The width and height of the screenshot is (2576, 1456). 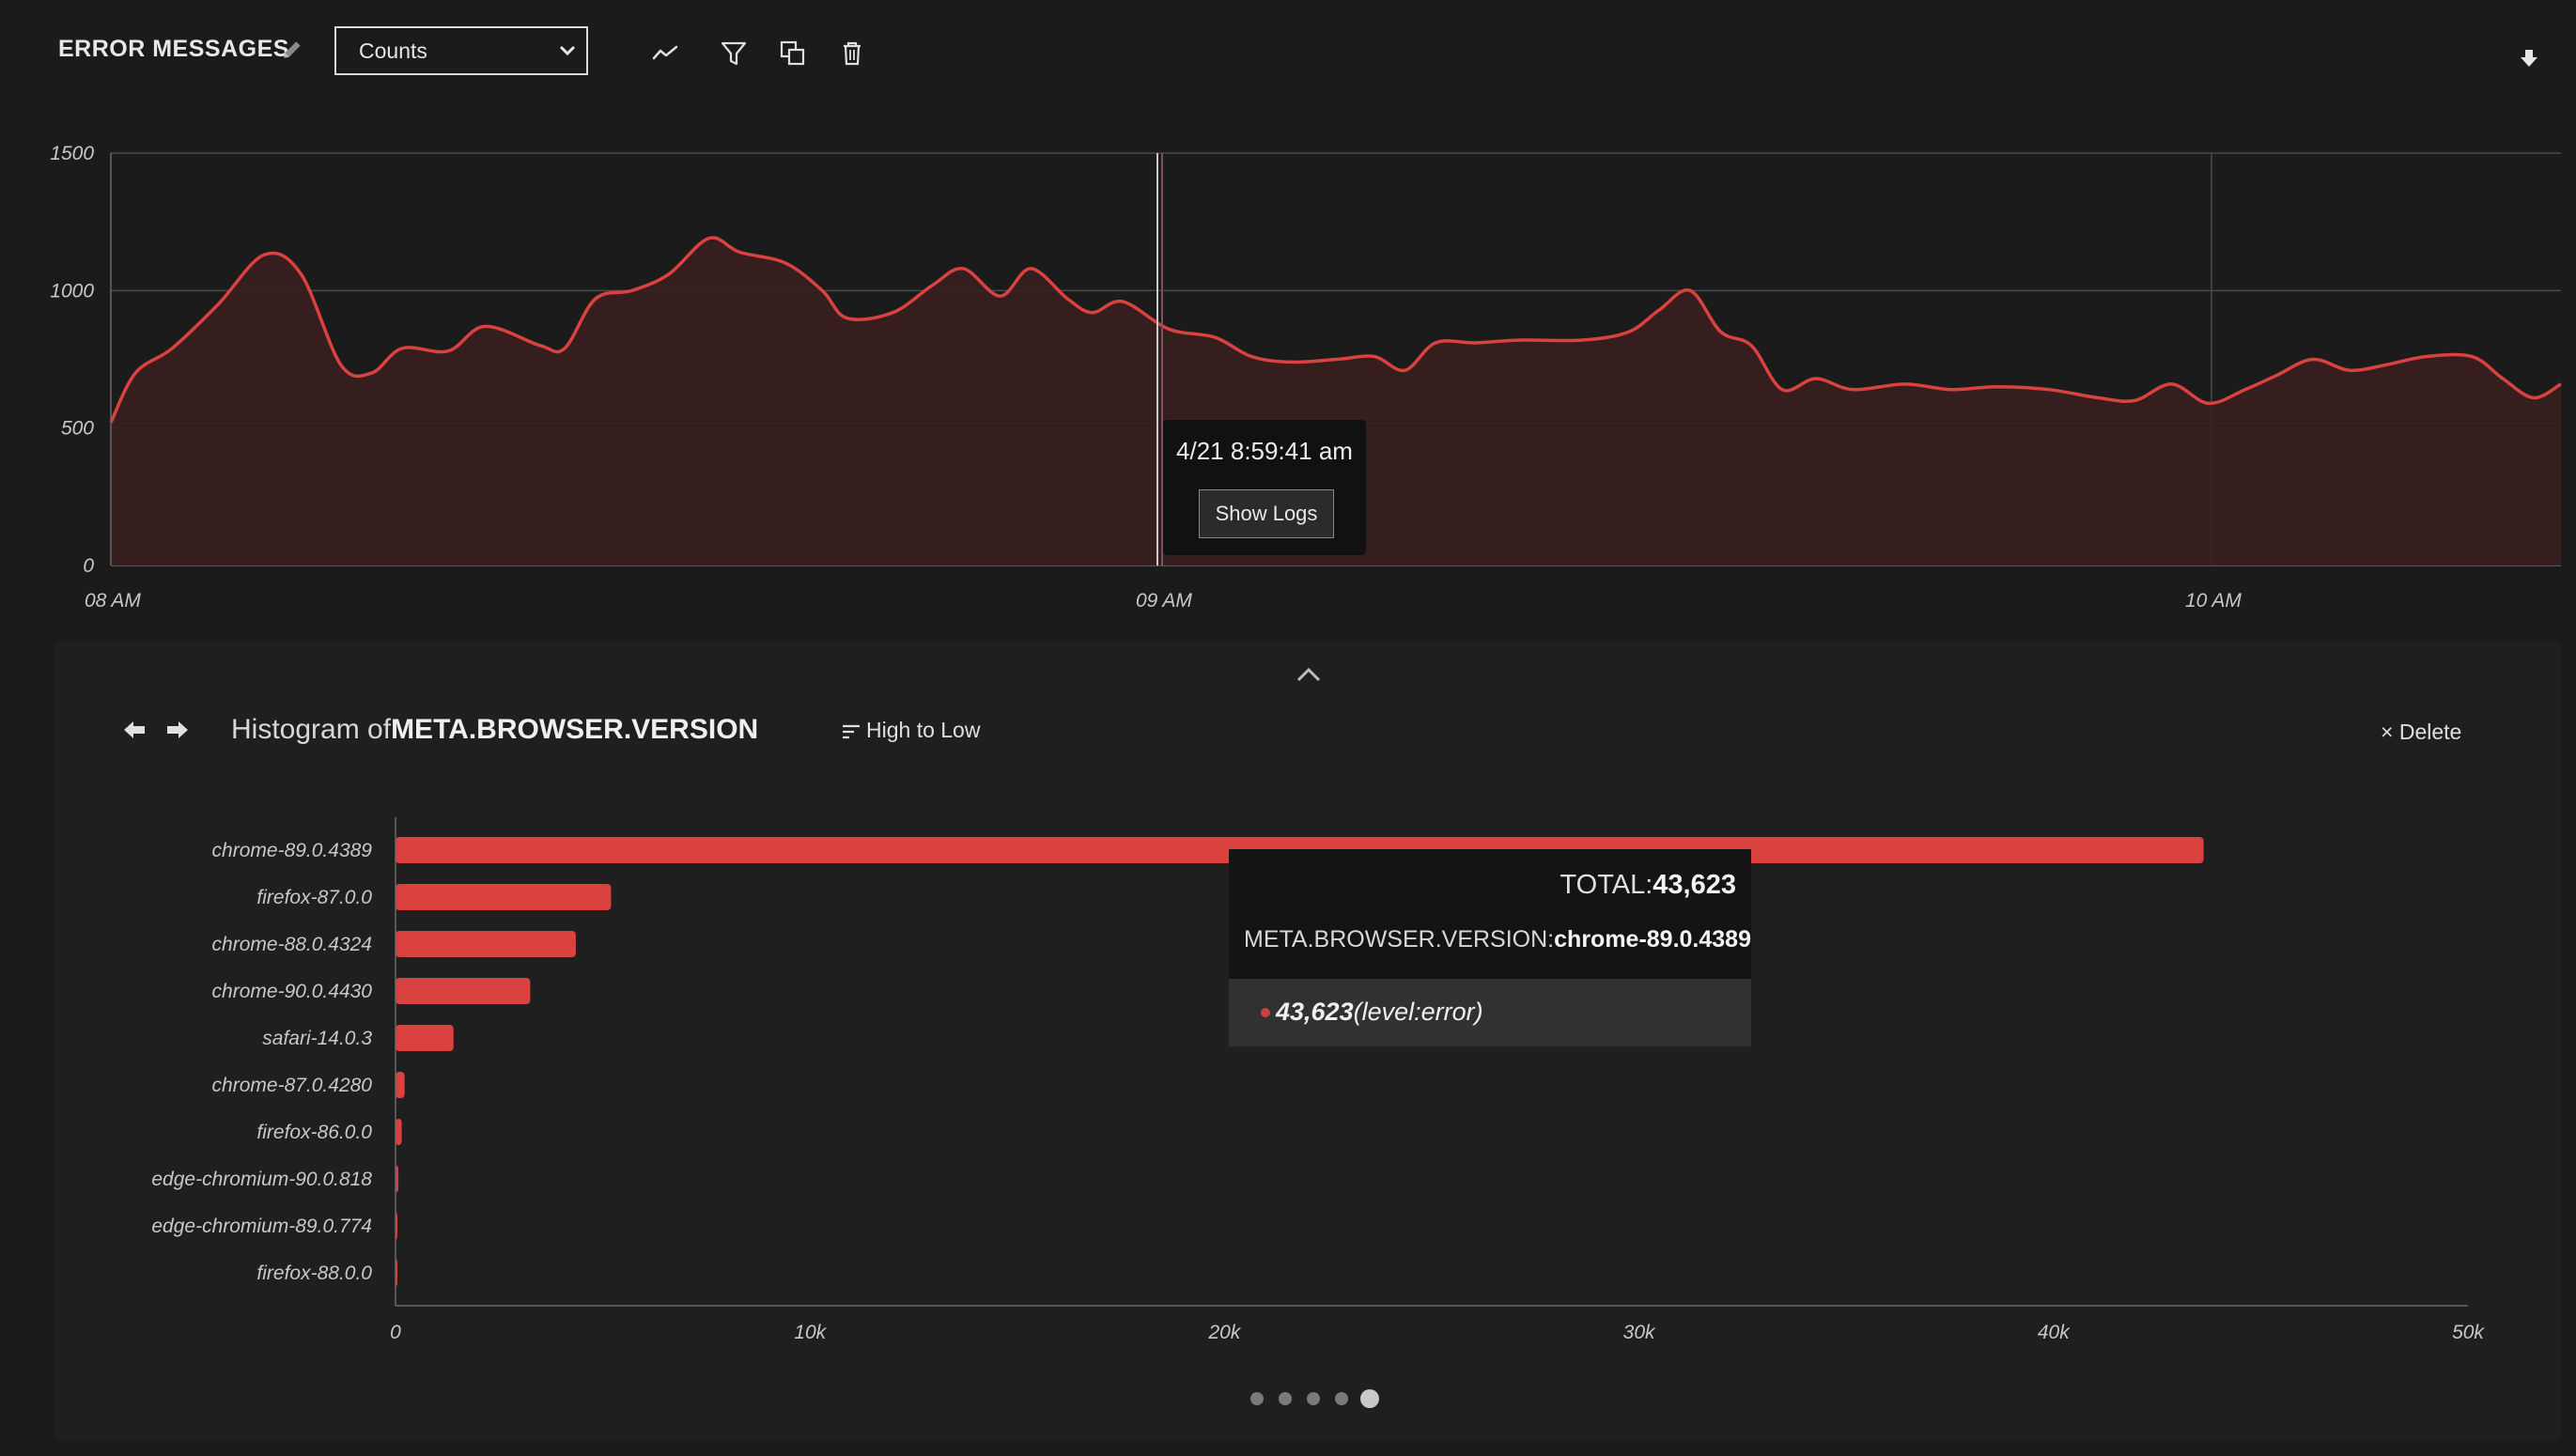 What do you see at coordinates (314, 897) in the screenshot?
I see `bar-category-label: firefox-87.0.0` at bounding box center [314, 897].